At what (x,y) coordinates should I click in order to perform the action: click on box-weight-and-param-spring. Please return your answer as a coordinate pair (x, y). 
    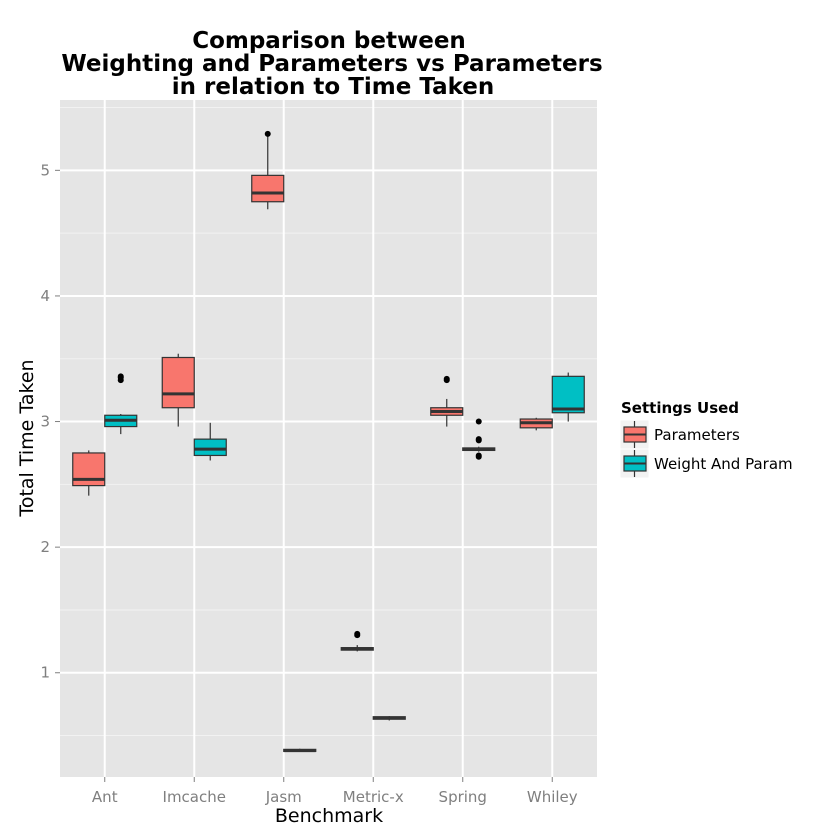
    Looking at the image, I should click on (479, 439).